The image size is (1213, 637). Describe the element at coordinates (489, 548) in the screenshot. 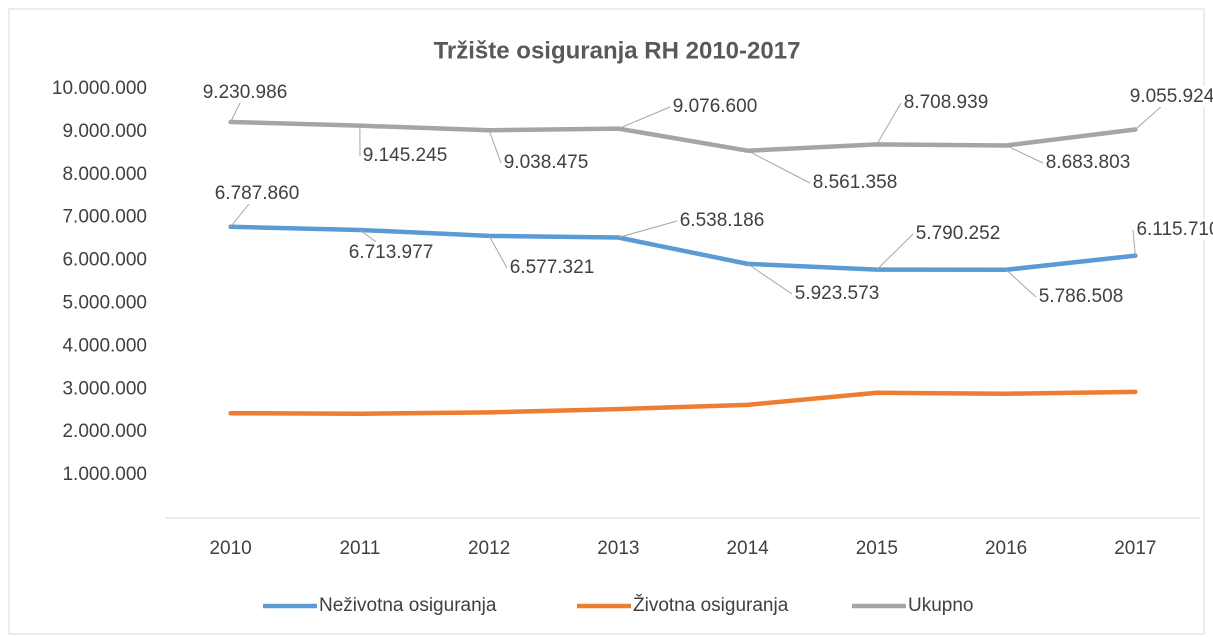

I see `x-tick-label: 2012` at that location.